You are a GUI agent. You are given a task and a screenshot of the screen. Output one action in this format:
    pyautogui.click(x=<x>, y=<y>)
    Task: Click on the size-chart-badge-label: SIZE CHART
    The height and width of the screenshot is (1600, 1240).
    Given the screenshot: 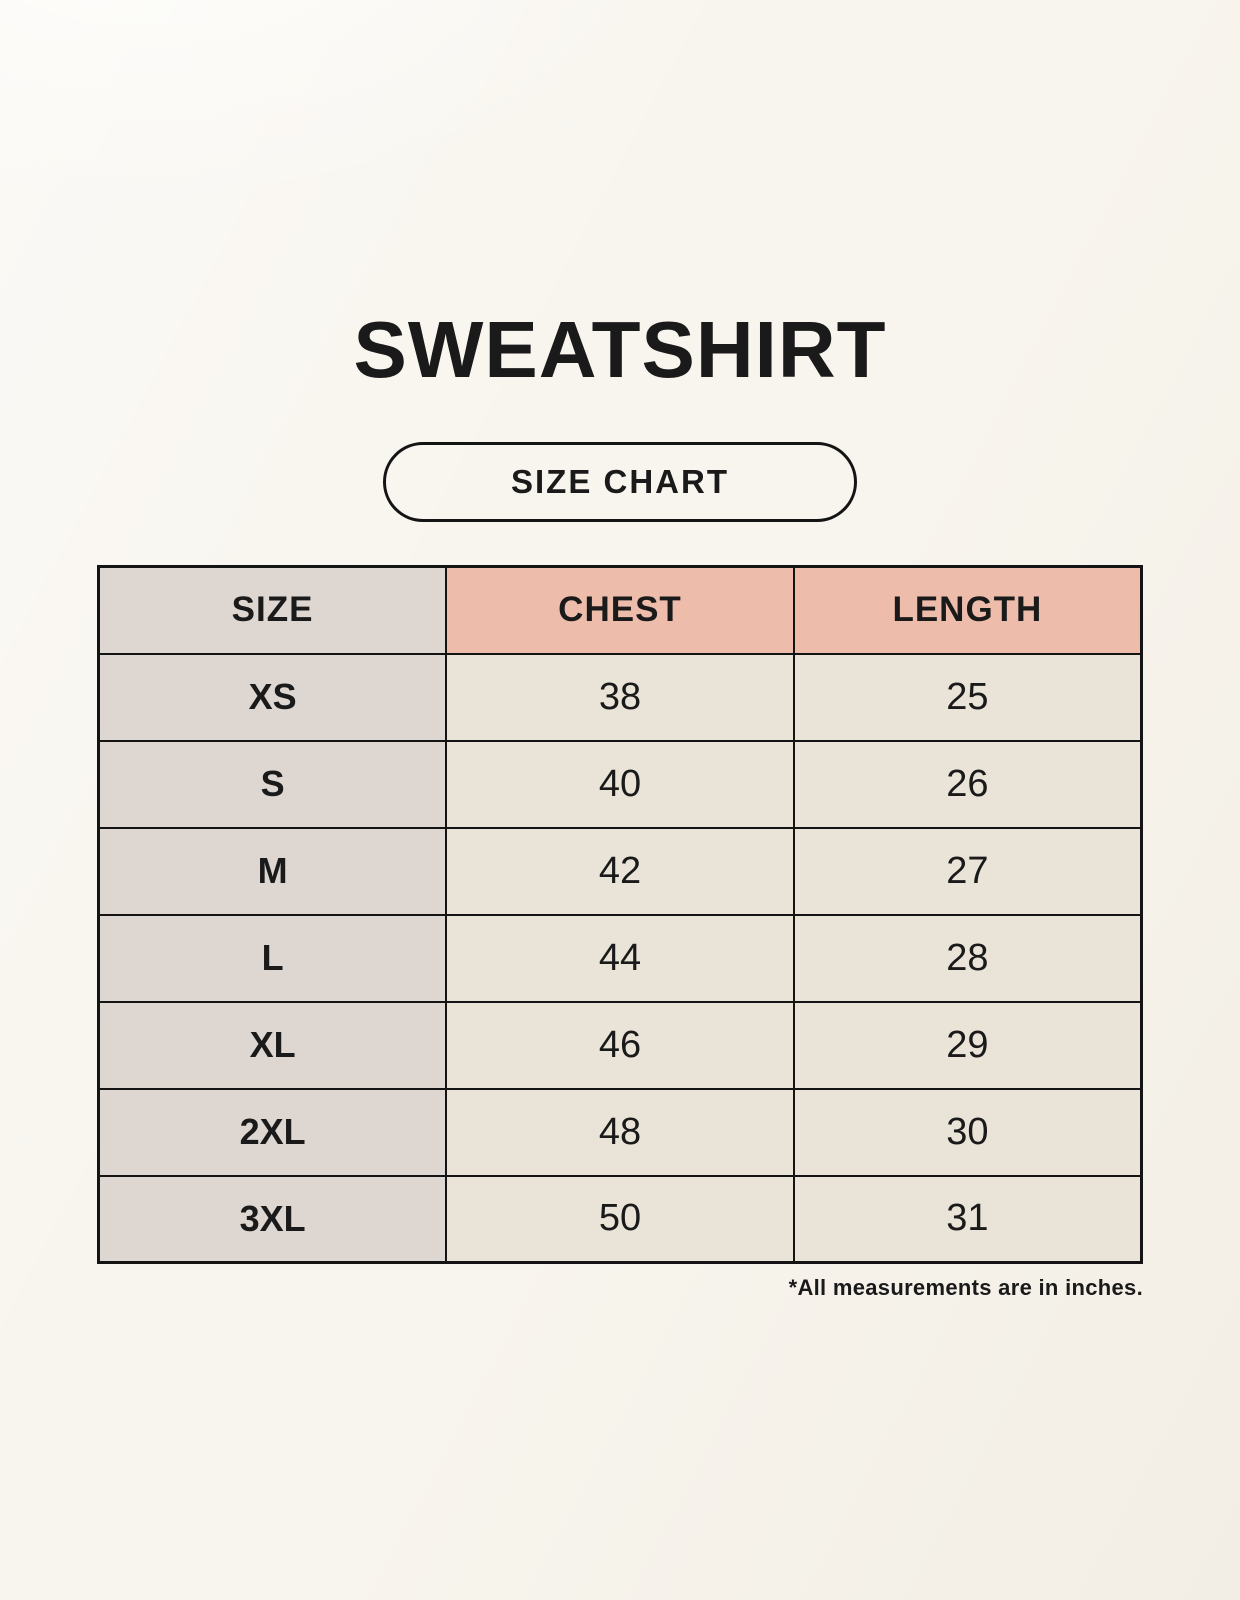 What is the action you would take?
    pyautogui.click(x=620, y=481)
    